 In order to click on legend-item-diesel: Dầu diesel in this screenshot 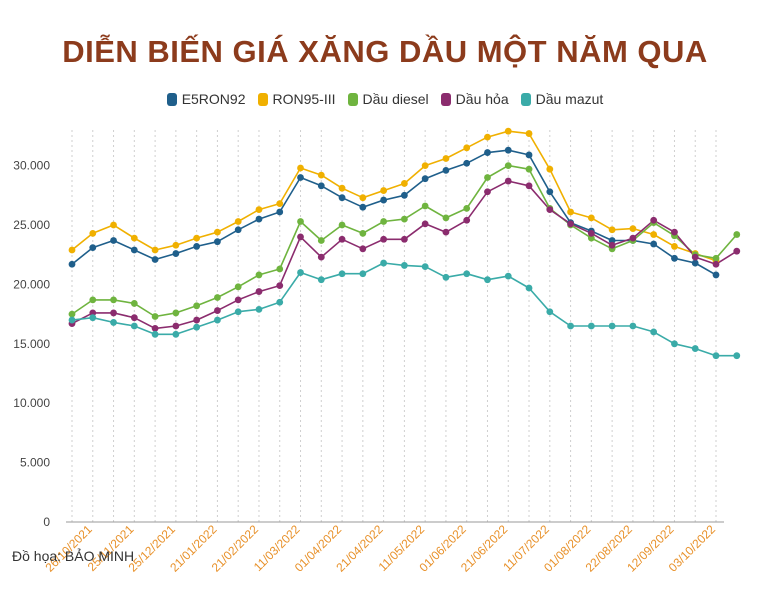, I will do `click(388, 99)`.